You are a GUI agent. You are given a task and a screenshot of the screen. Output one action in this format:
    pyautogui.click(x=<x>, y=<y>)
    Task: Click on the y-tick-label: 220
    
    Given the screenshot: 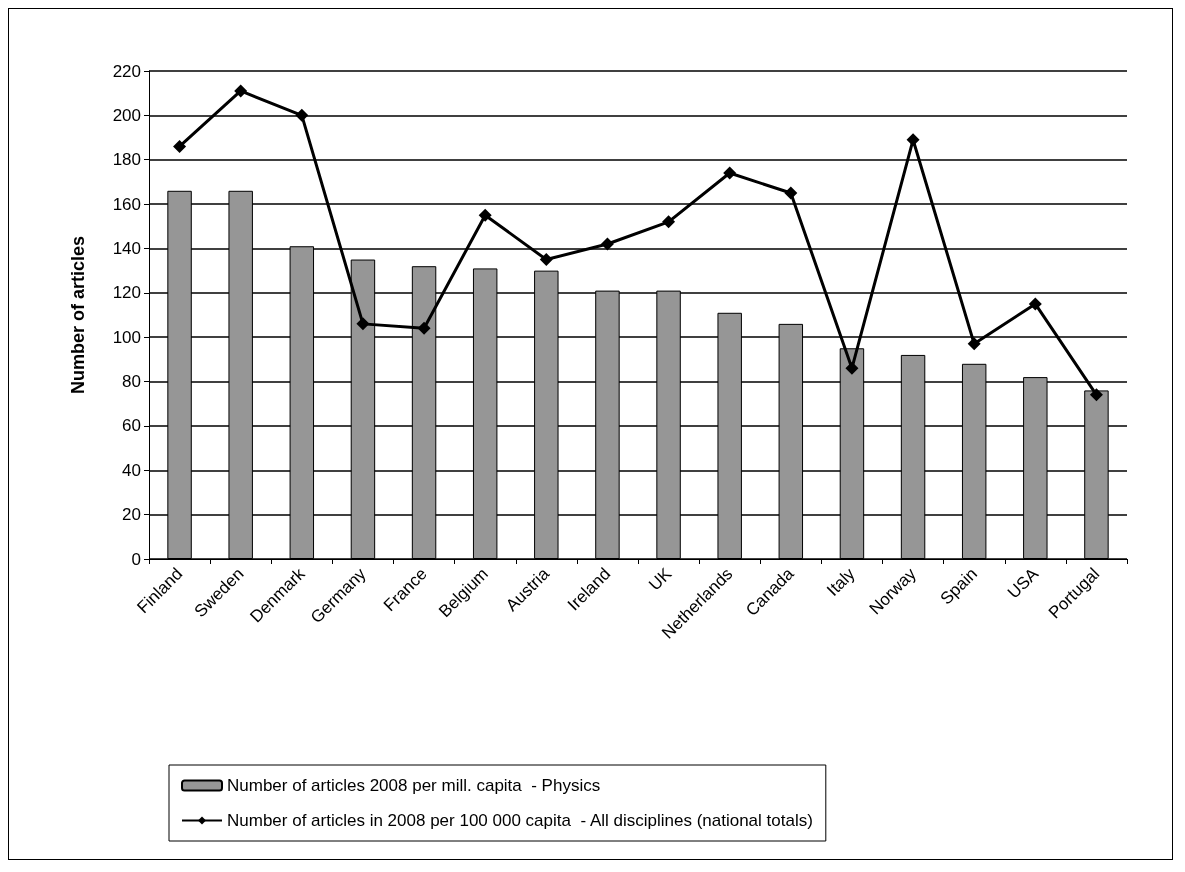 What is the action you would take?
    pyautogui.click(x=126, y=71)
    